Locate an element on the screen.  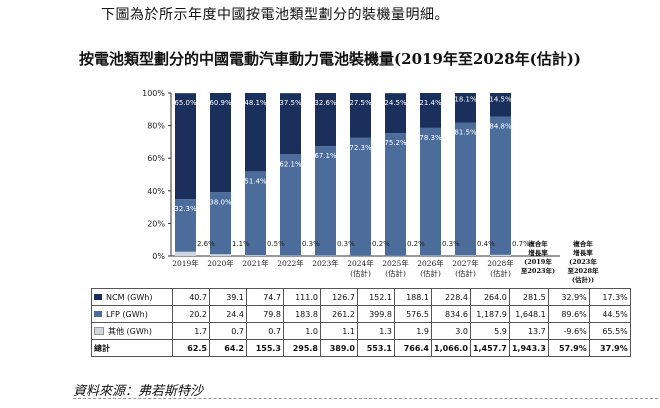
table-cell: 152.1 is located at coordinates (376, 297).